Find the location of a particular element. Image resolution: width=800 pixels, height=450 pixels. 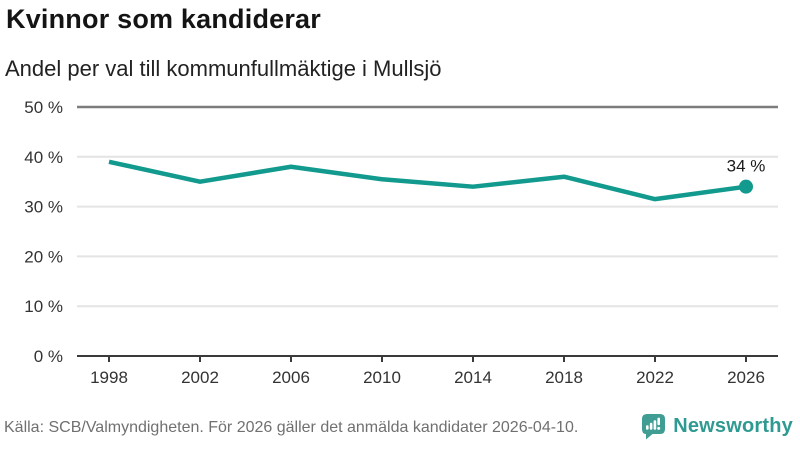

x-axis-tick-label: 2022 is located at coordinates (655, 377).